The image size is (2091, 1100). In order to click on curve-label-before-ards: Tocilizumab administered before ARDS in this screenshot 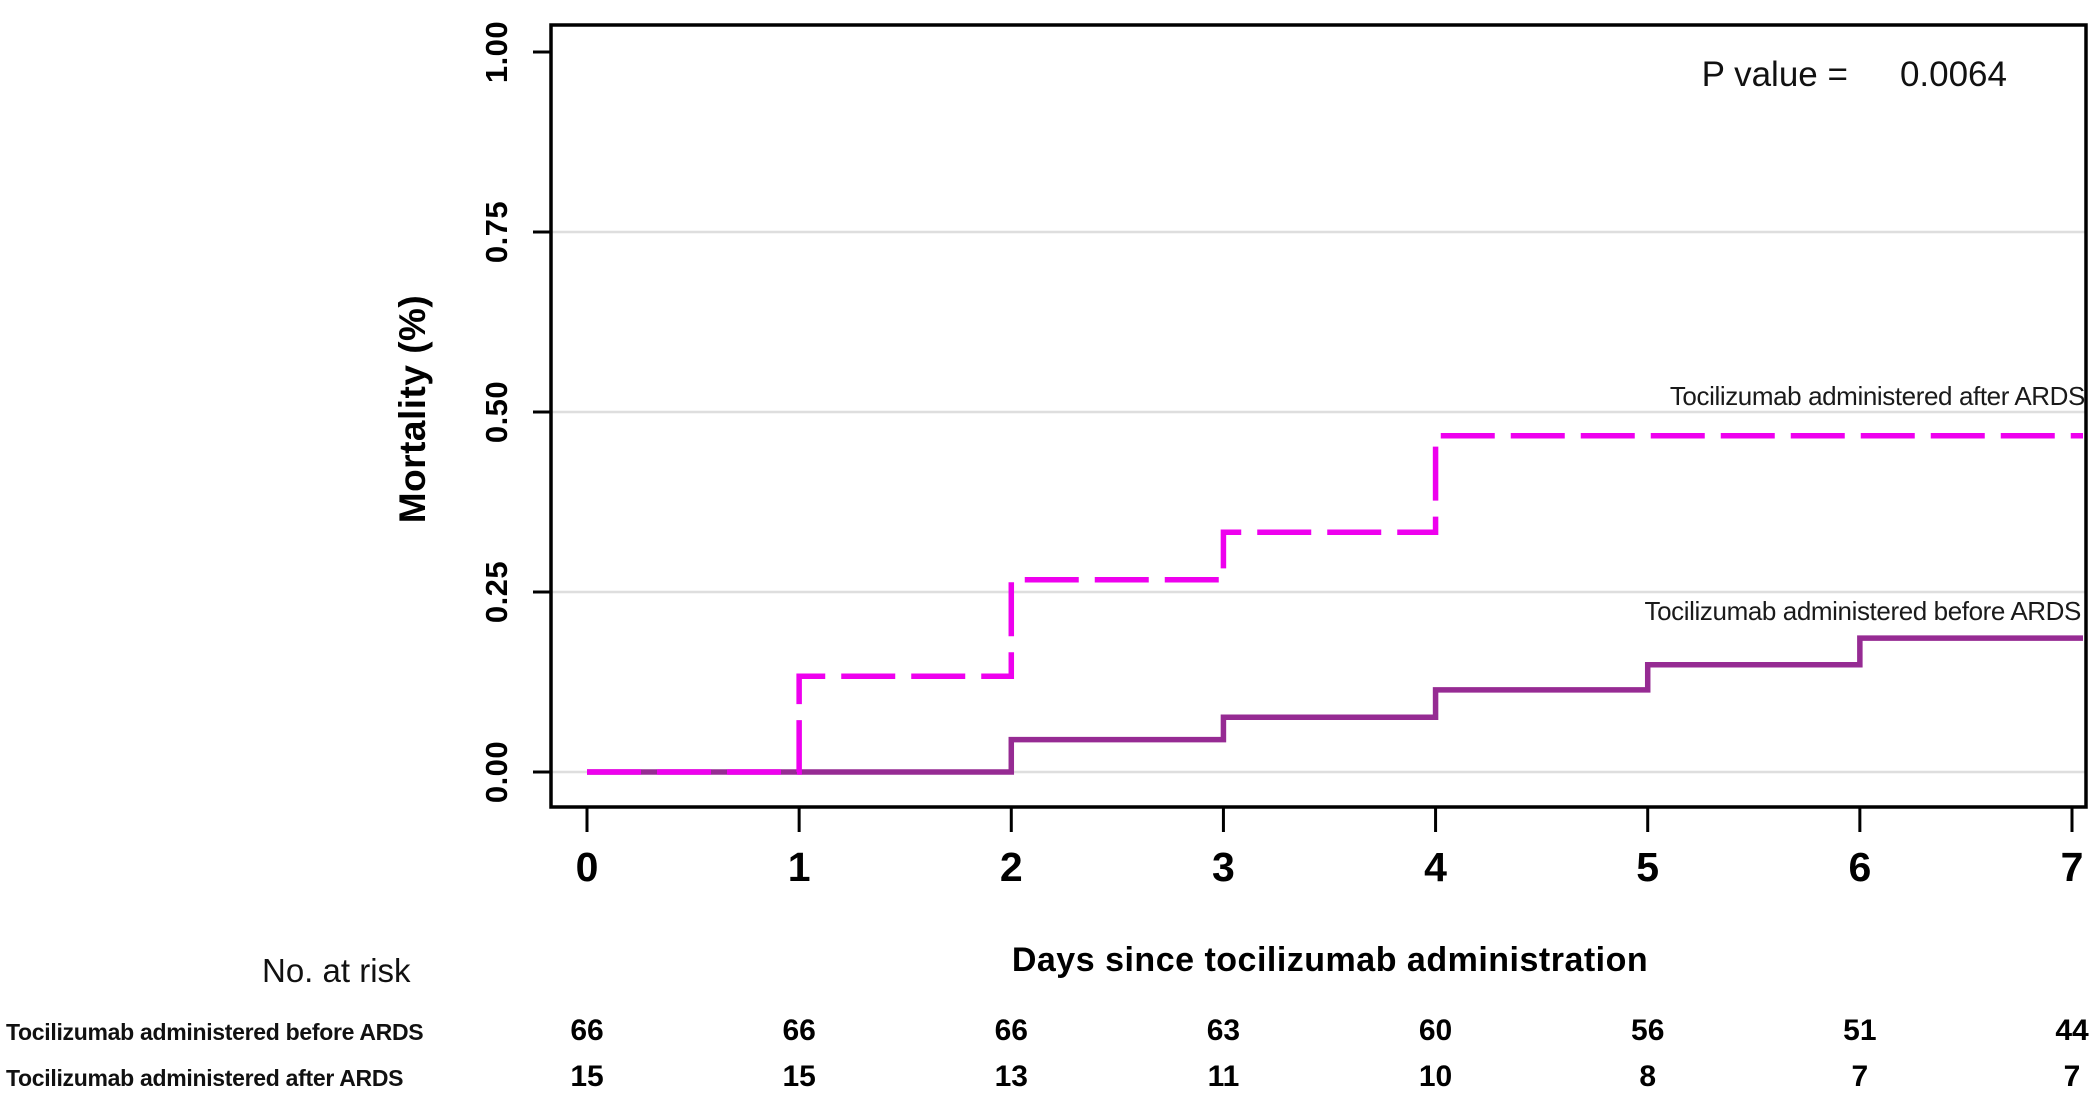, I will do `click(1863, 611)`.